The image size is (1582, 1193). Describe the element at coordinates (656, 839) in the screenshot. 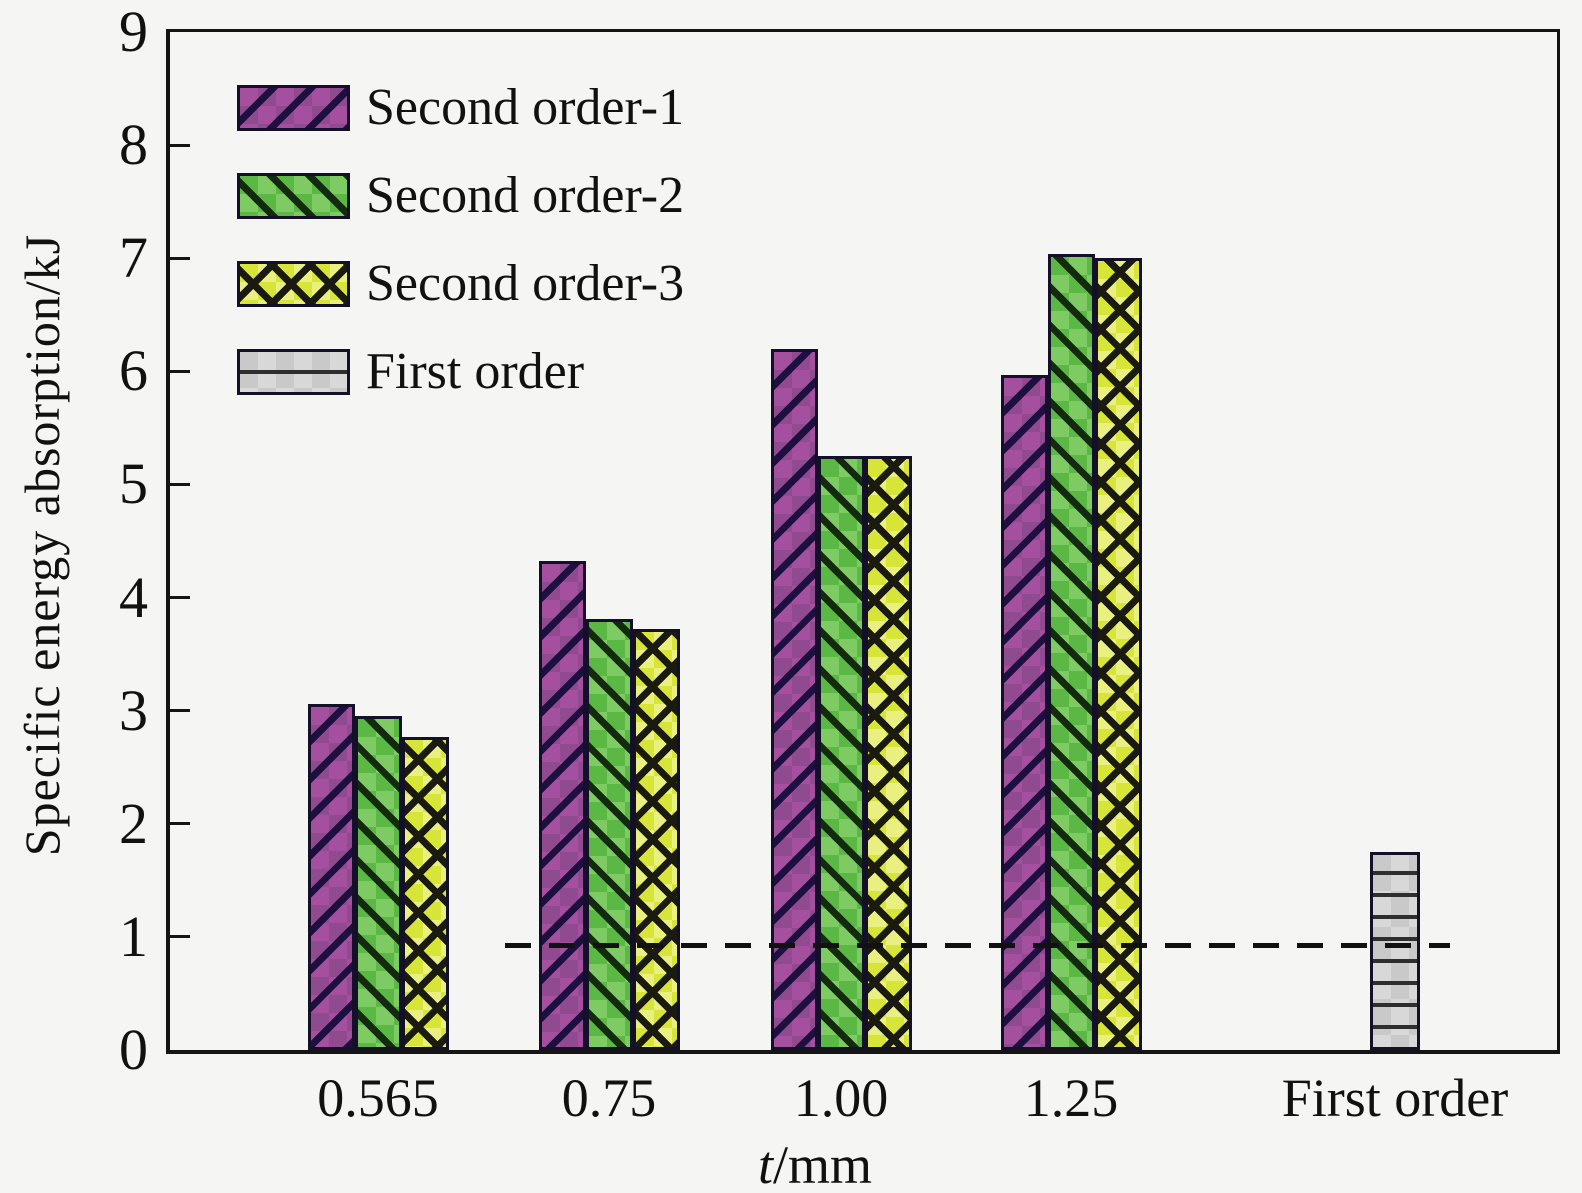

I see `bar-second-order-3-0.75` at that location.